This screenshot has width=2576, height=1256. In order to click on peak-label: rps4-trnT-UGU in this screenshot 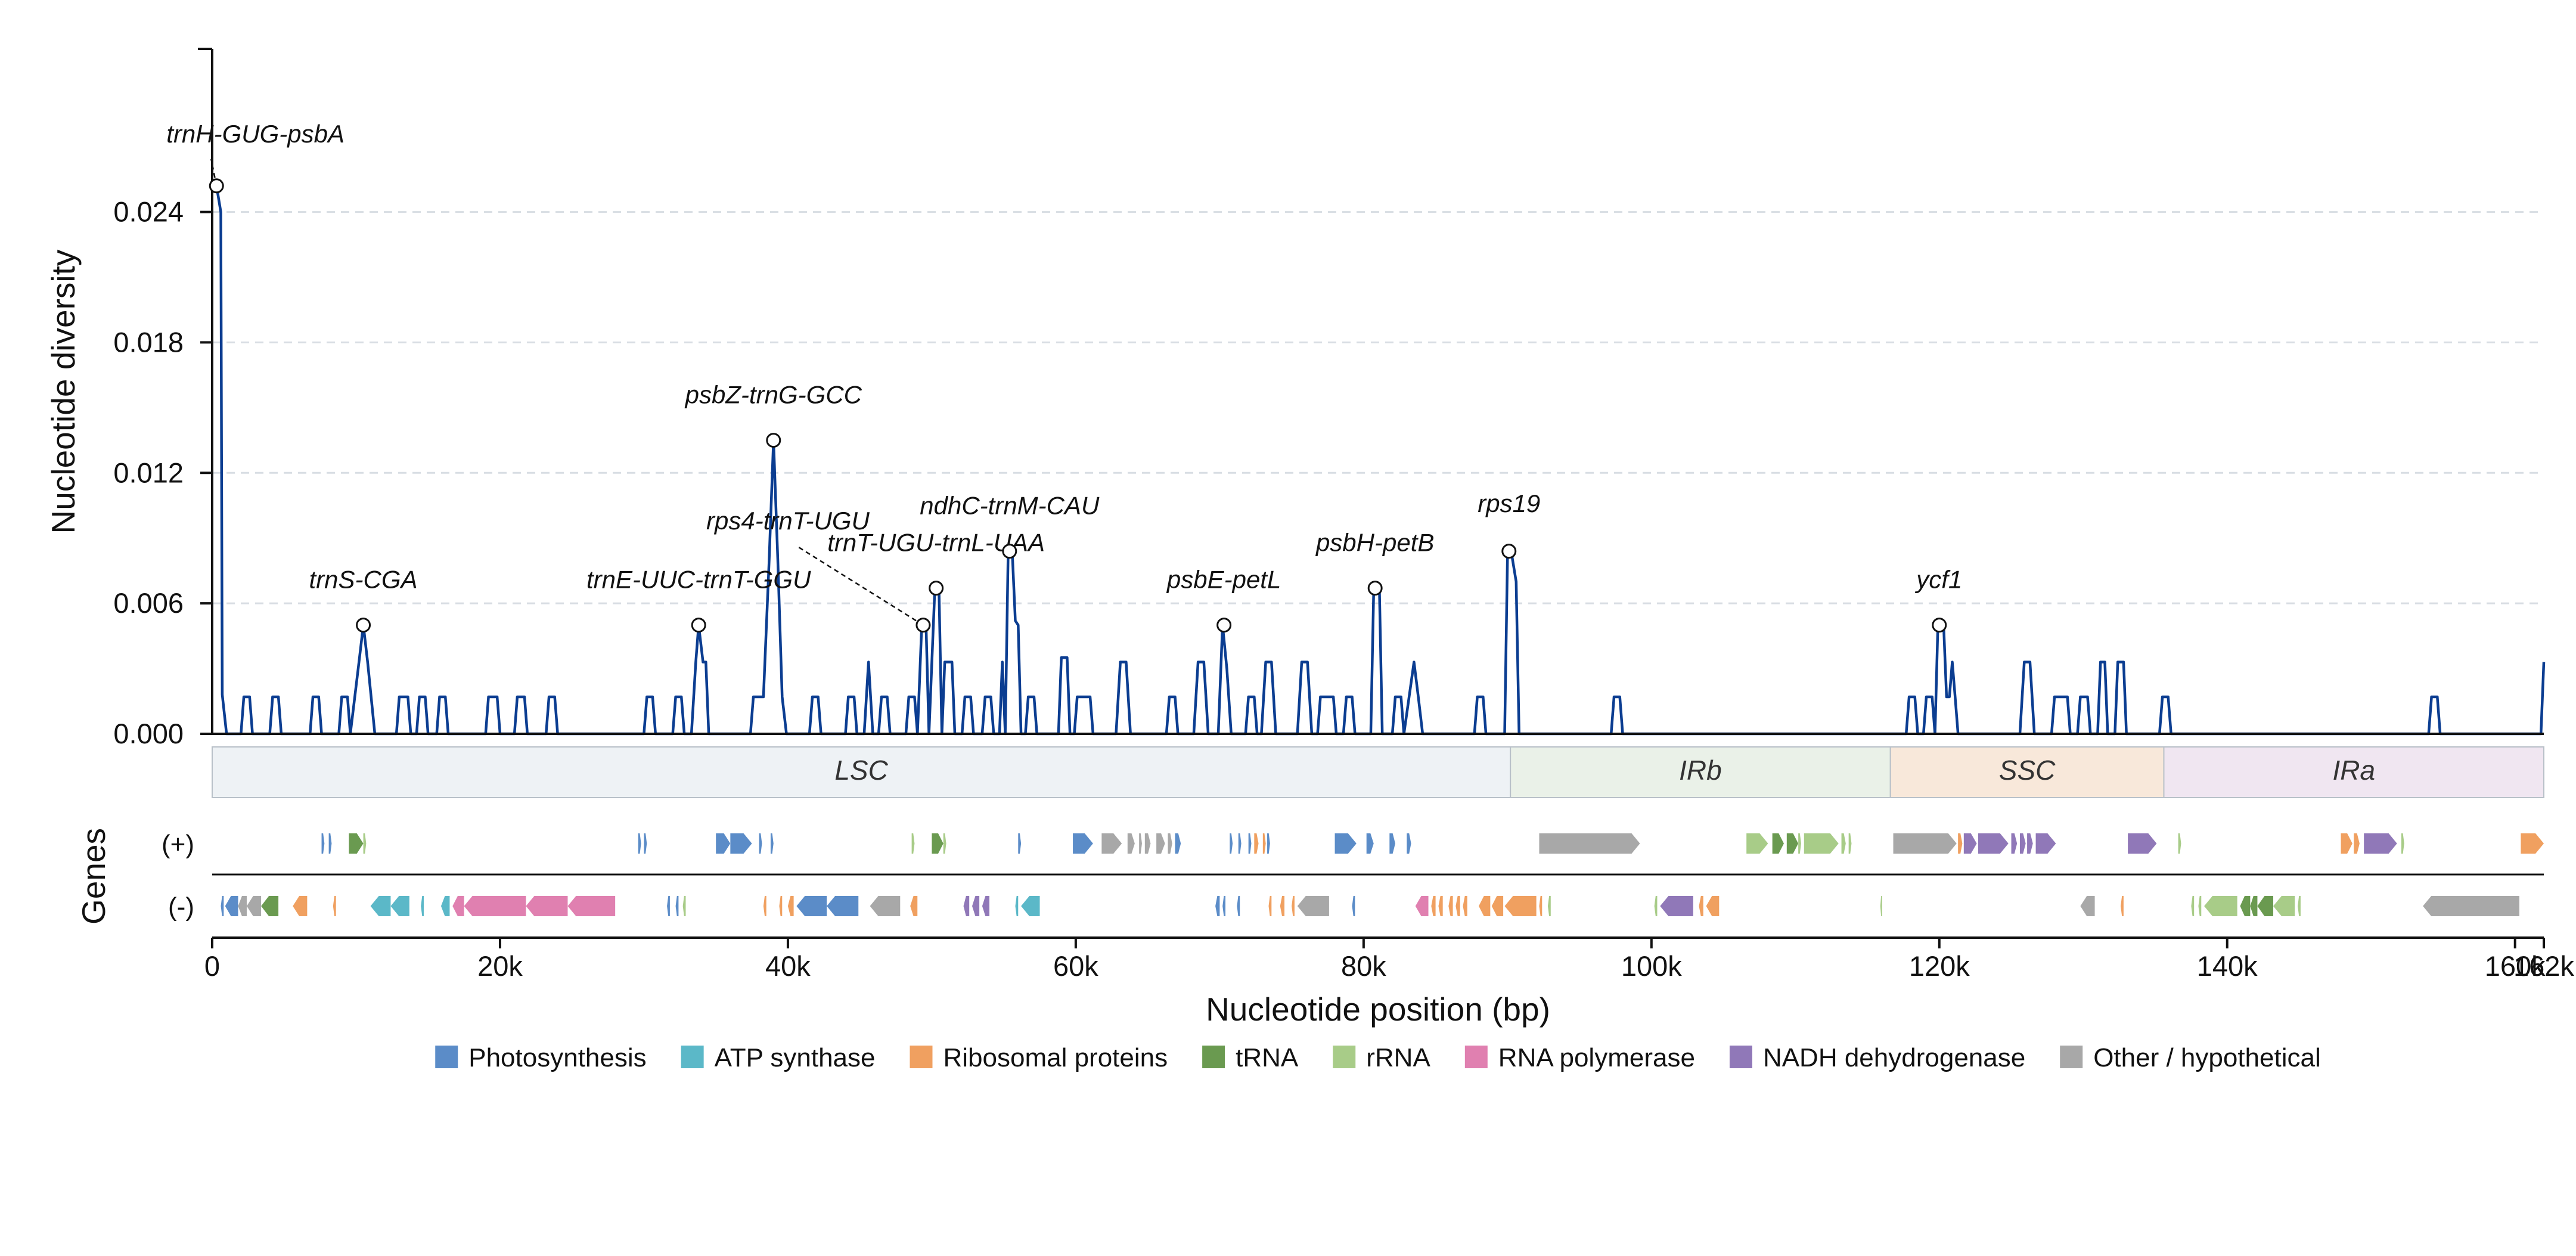, I will do `click(788, 521)`.